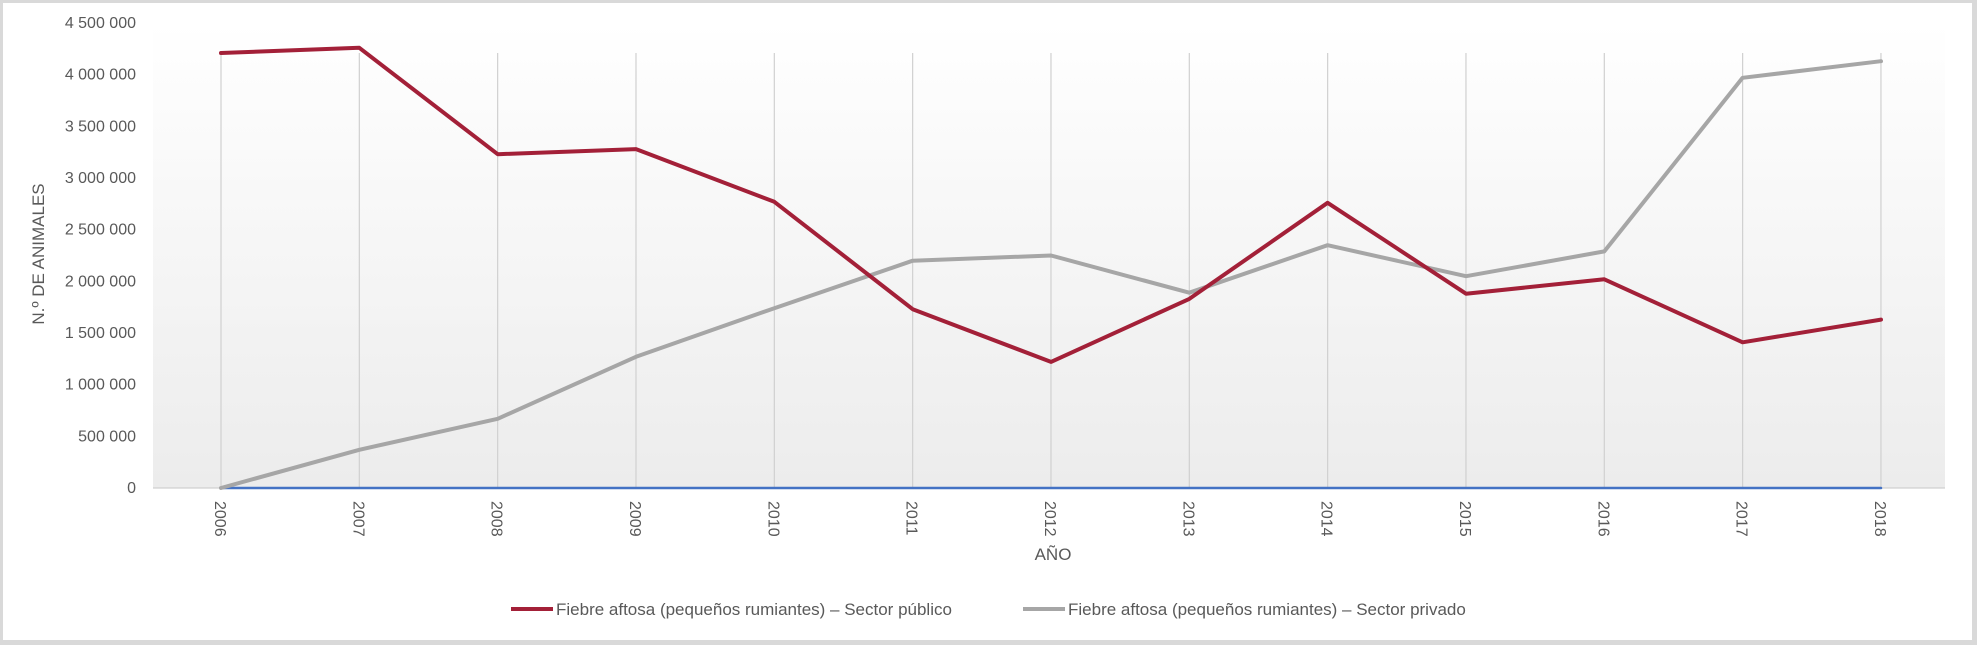  I want to click on y-tick-label: 2 500 000, so click(100, 230).